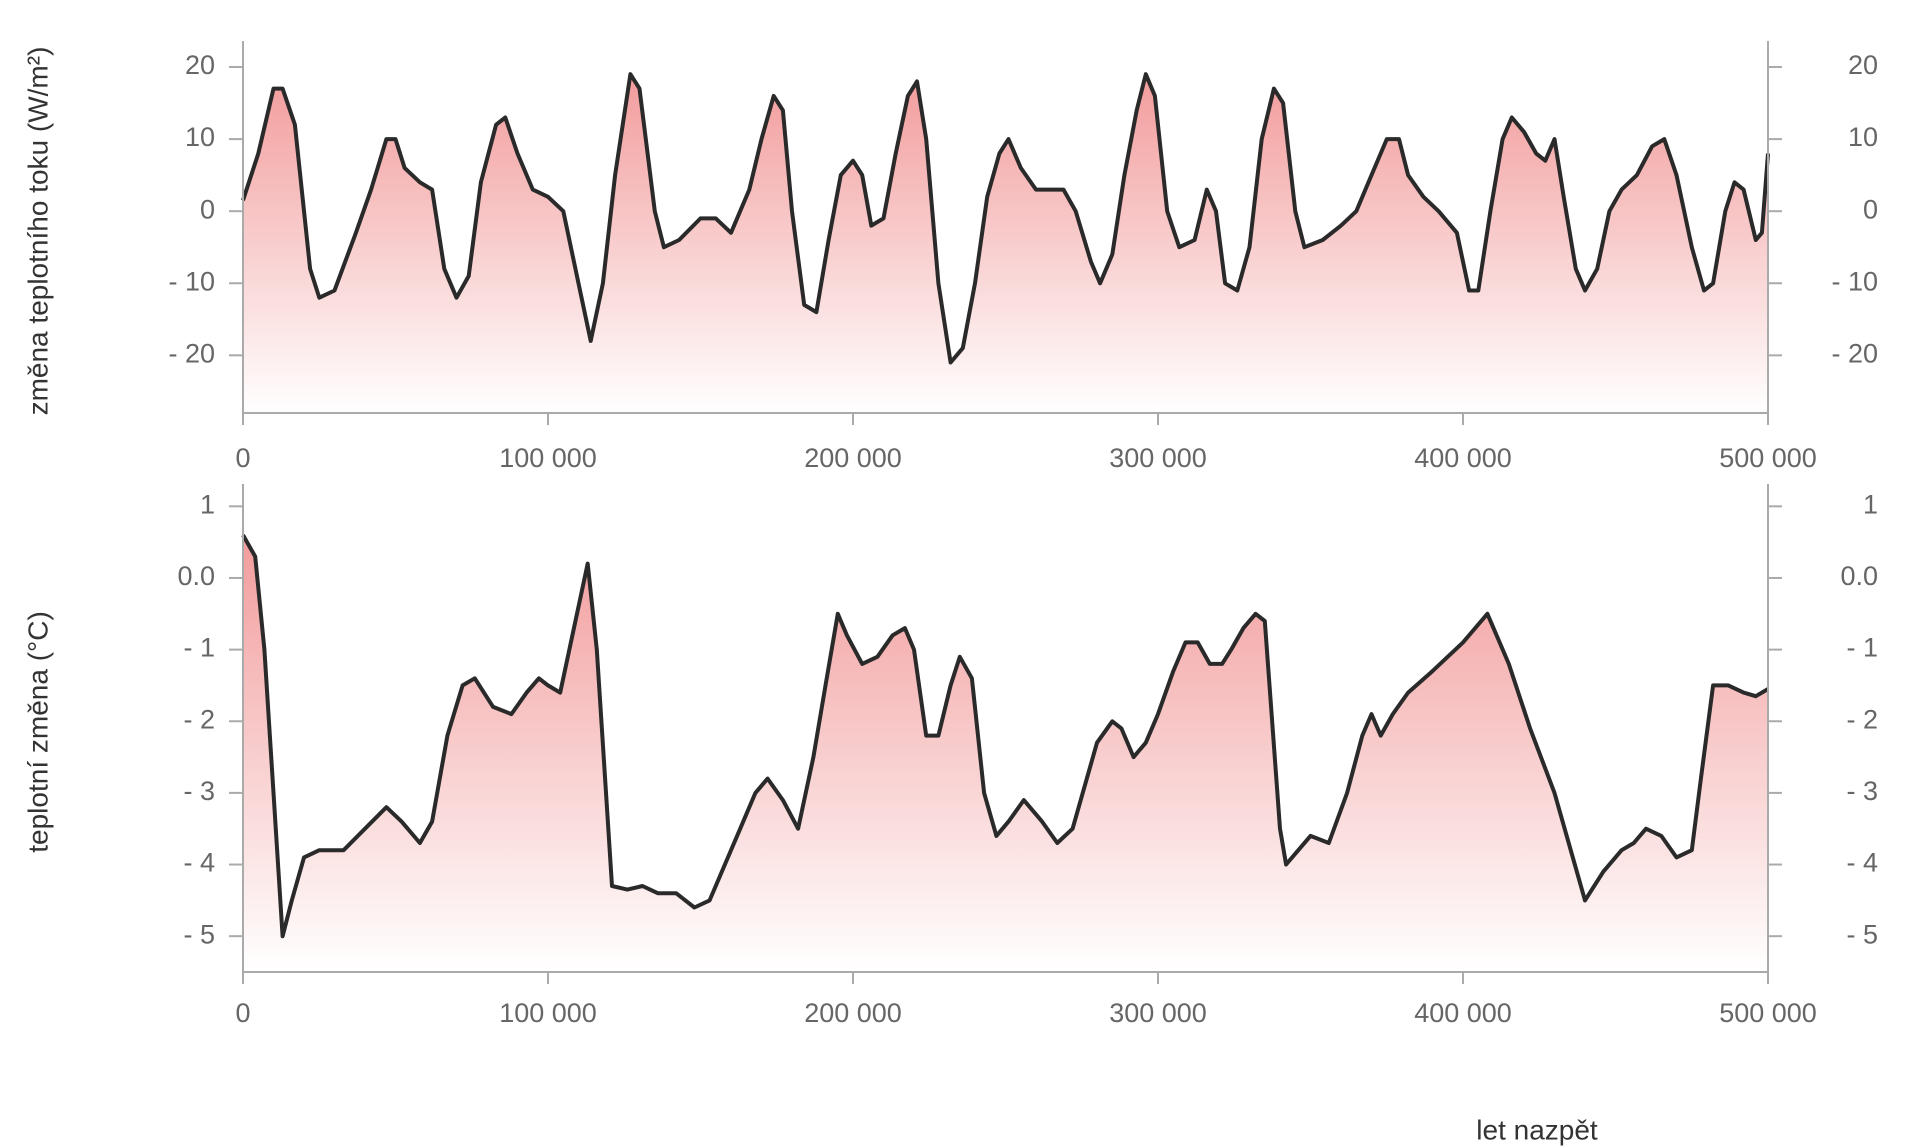 The height and width of the screenshot is (1147, 1905). Describe the element at coordinates (199, 791) in the screenshot. I see `y-tick-label: - 3` at that location.